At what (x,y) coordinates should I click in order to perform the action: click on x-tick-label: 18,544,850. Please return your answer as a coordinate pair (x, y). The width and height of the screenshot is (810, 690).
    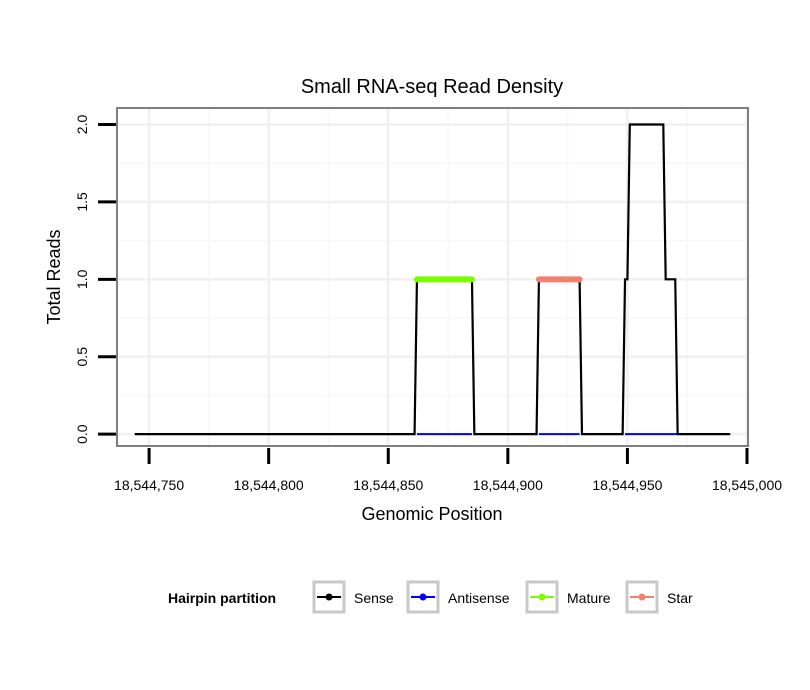
    Looking at the image, I should click on (388, 485).